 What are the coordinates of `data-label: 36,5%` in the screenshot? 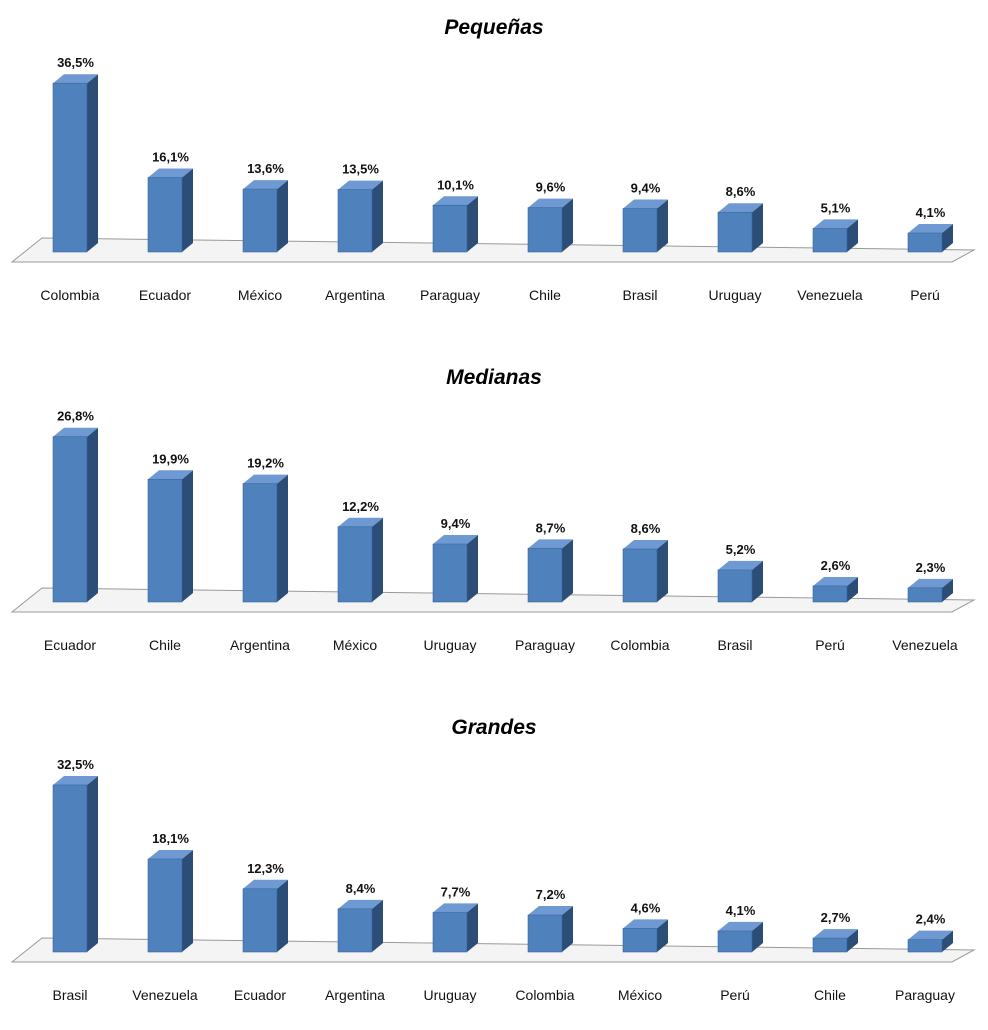 It's located at (75, 62).